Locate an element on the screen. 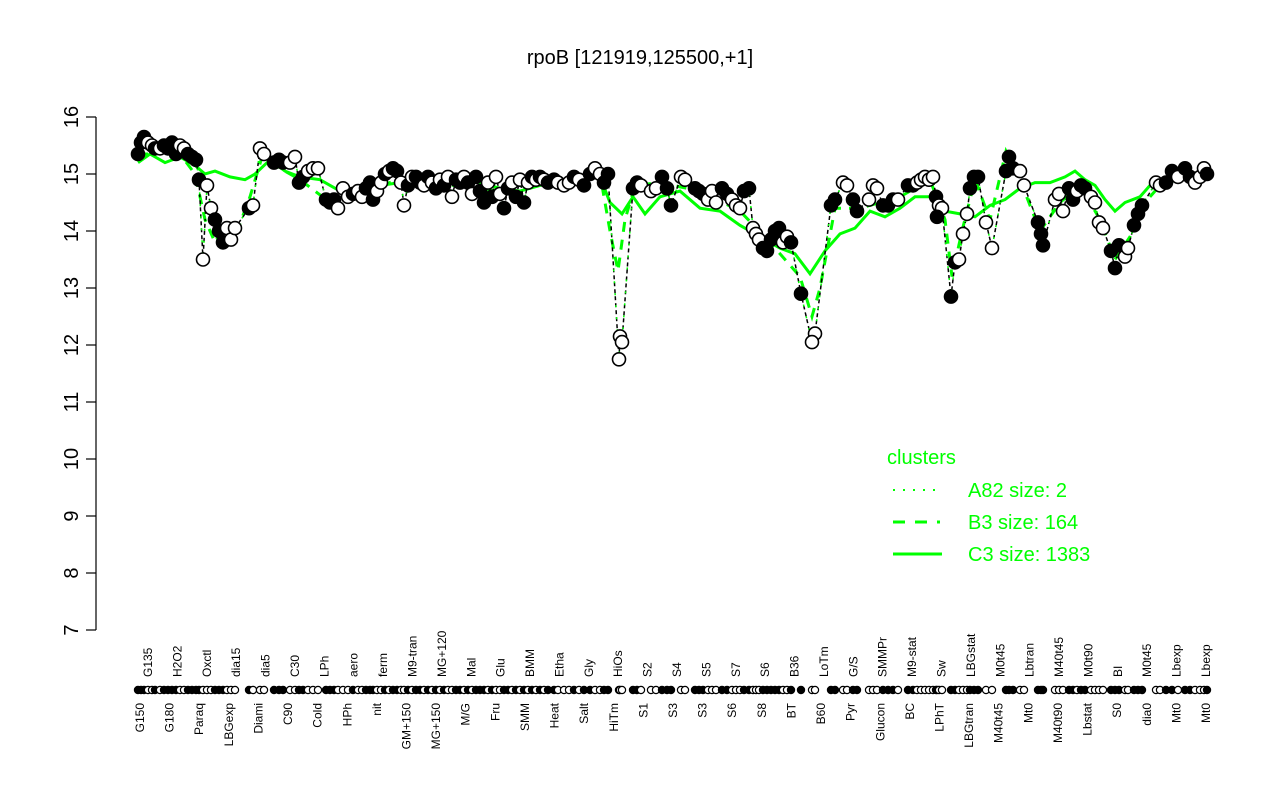 The width and height of the screenshot is (1280, 800). x-tick-label-bottom: S3 is located at coordinates (703, 710).